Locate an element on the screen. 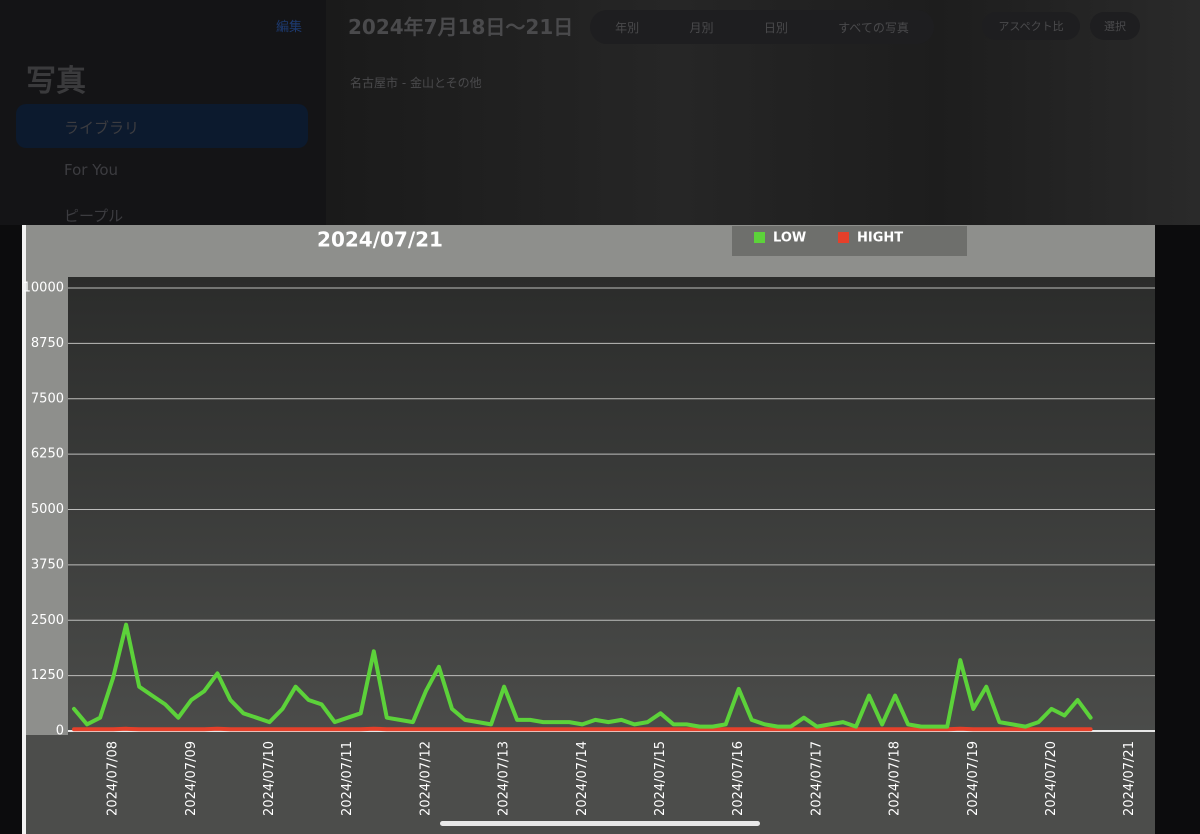 This screenshot has height=834, width=1200. sidebar-item: ライブラリ is located at coordinates (102, 128).